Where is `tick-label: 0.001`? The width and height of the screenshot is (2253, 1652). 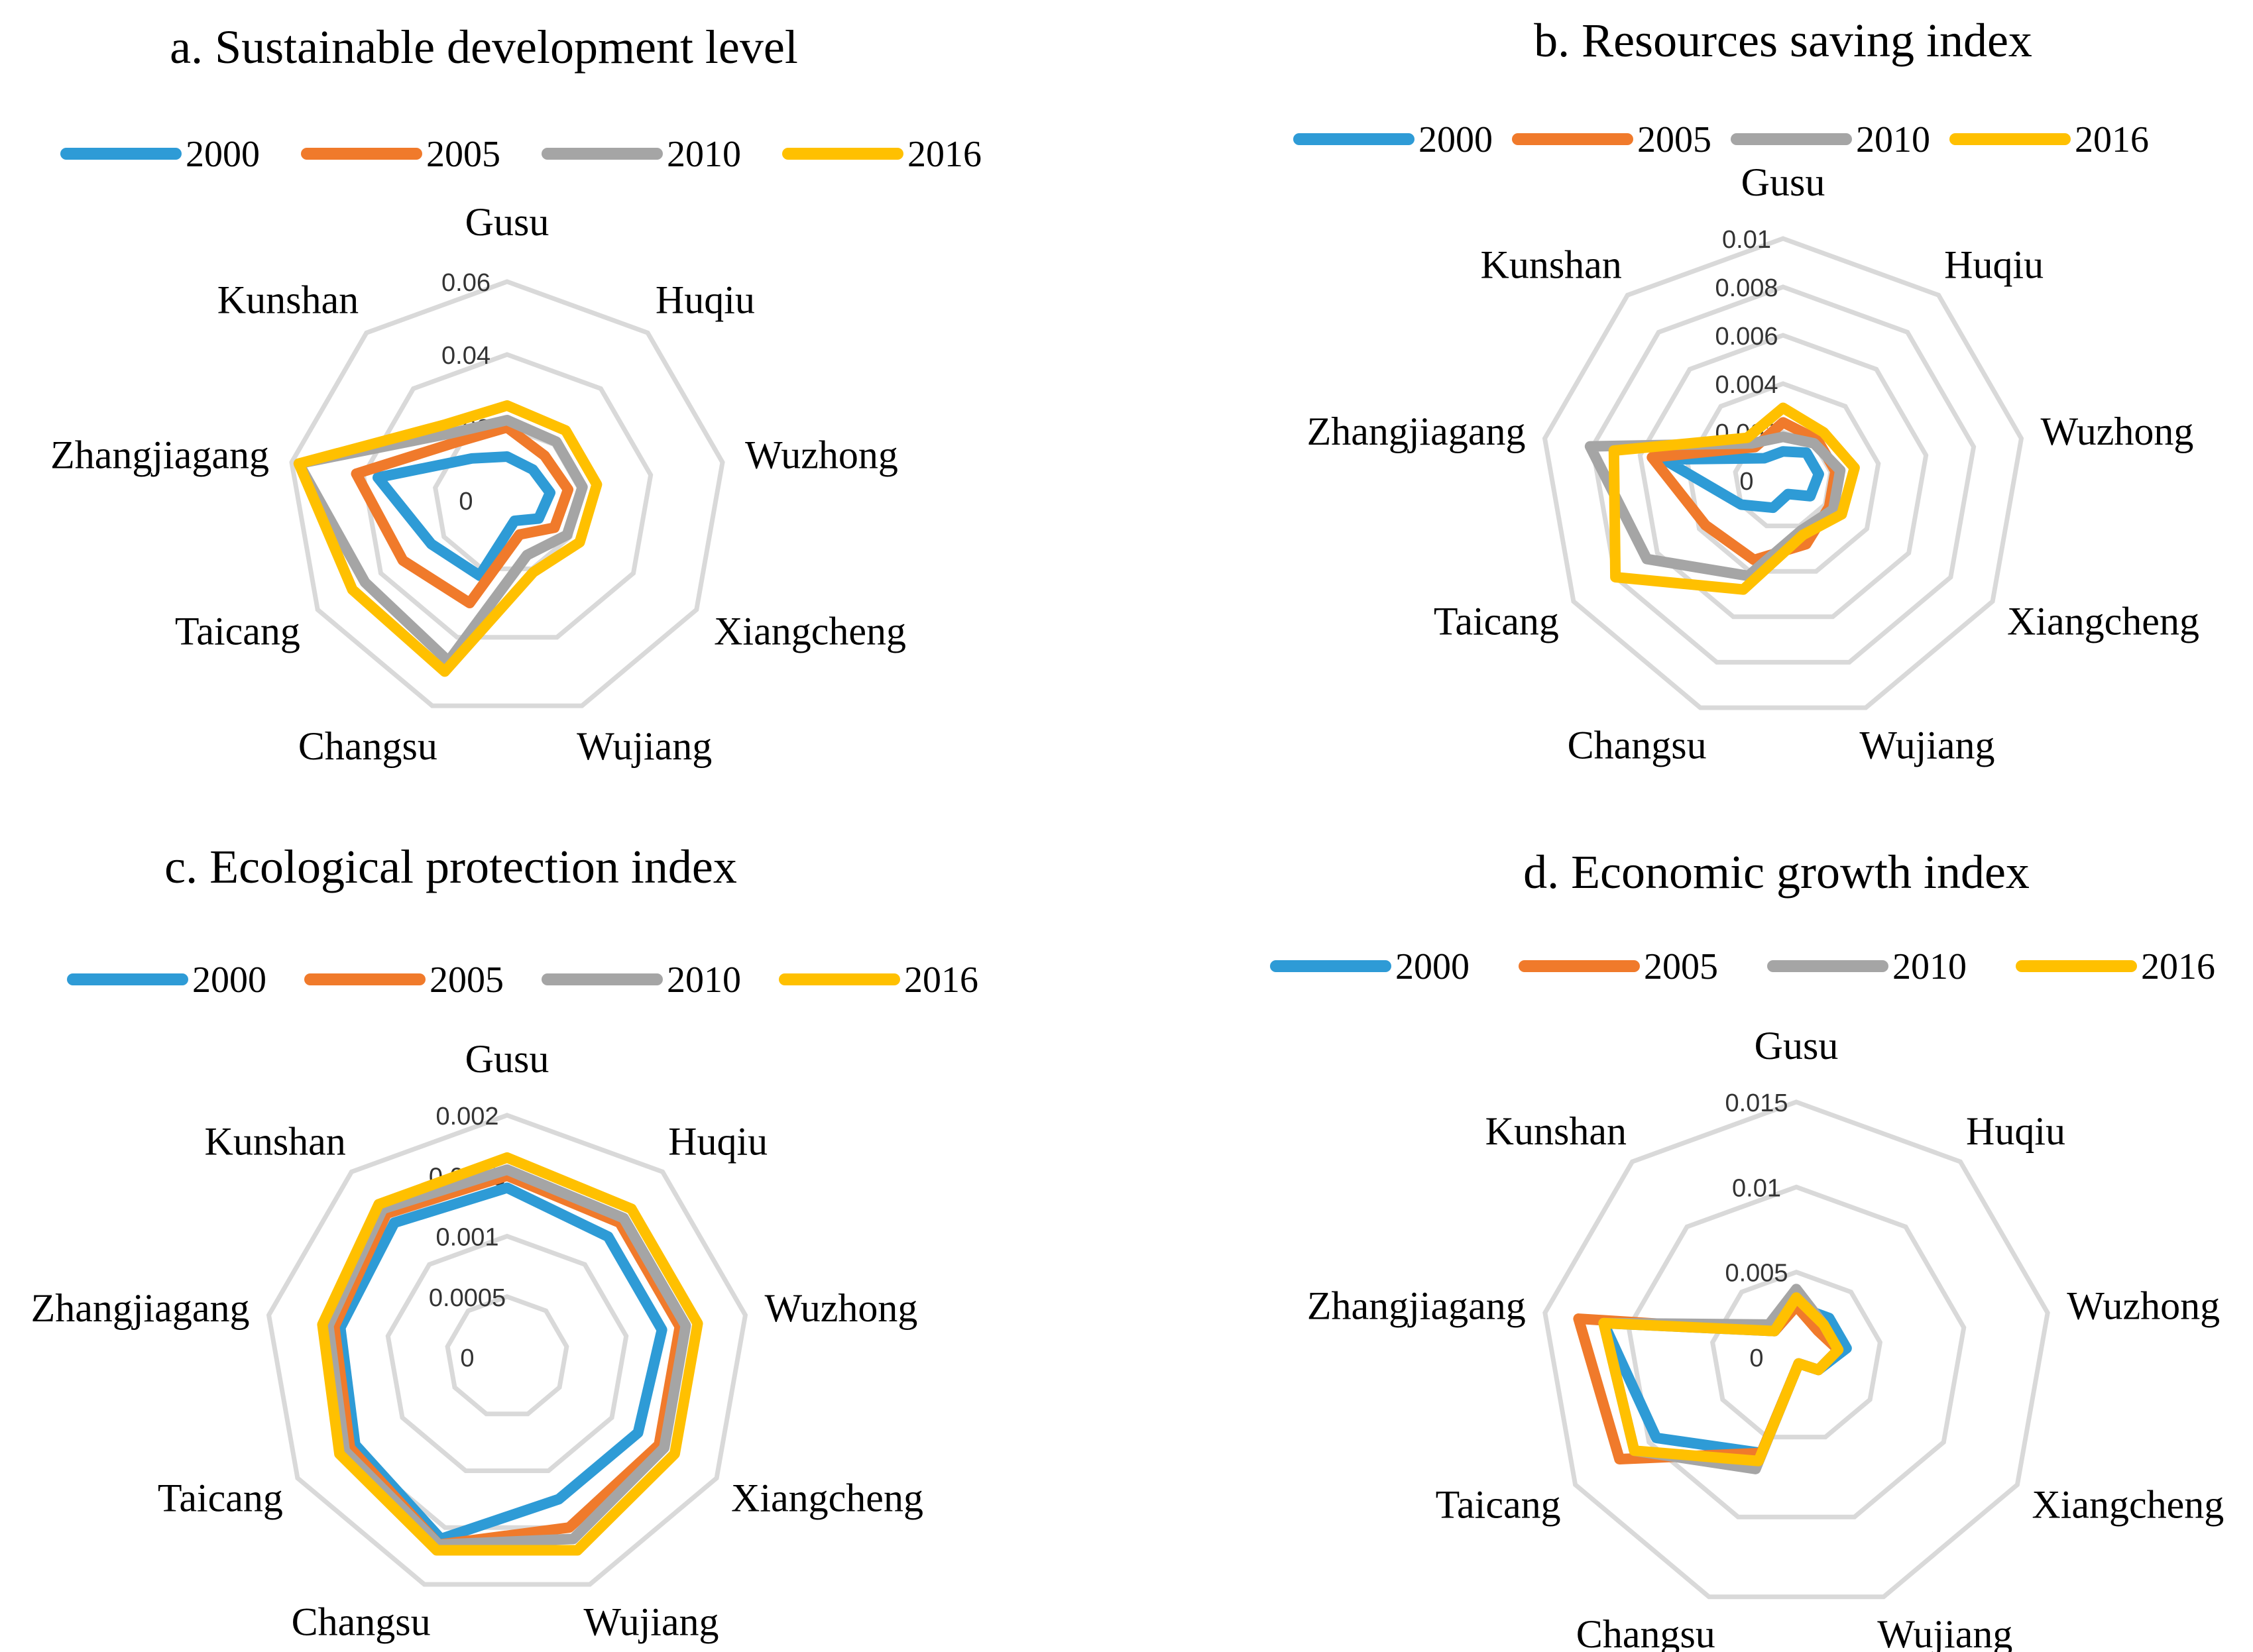 tick-label: 0.001 is located at coordinates (466, 1238).